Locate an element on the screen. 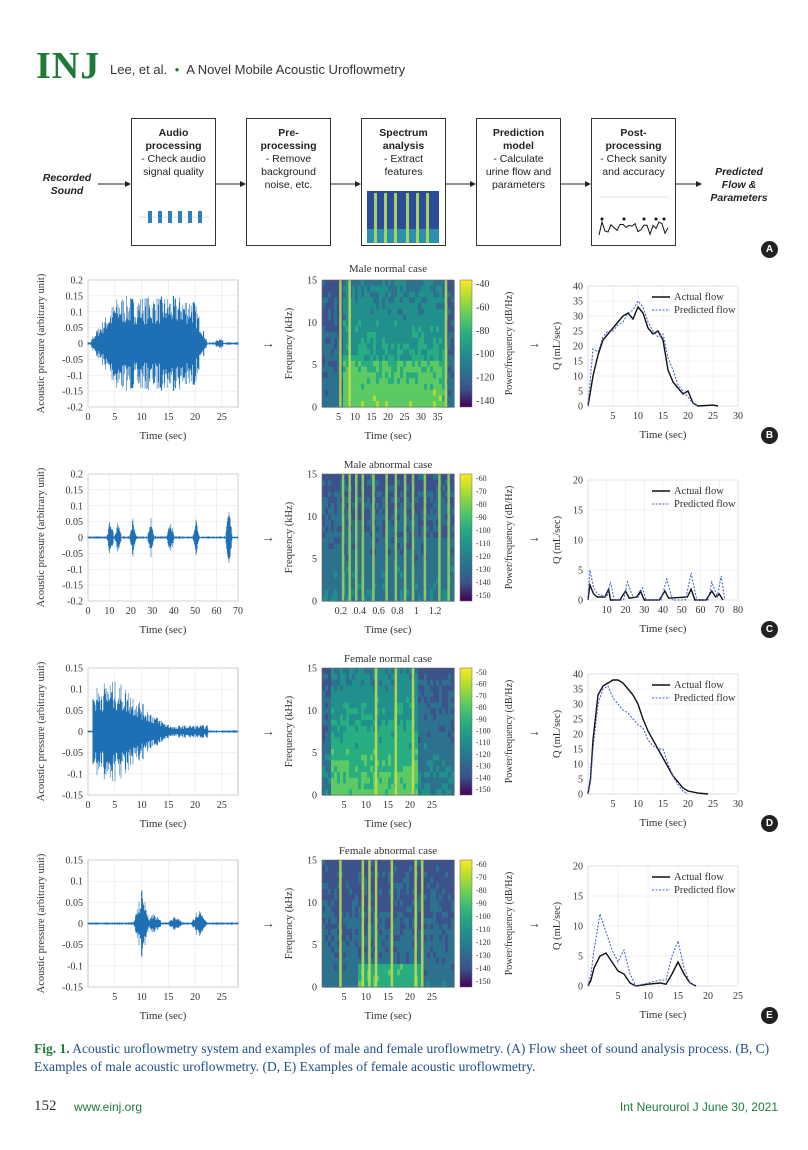 The width and height of the screenshot is (808, 1150). waveform-ytick: -0.05 is located at coordinates (72, 360).